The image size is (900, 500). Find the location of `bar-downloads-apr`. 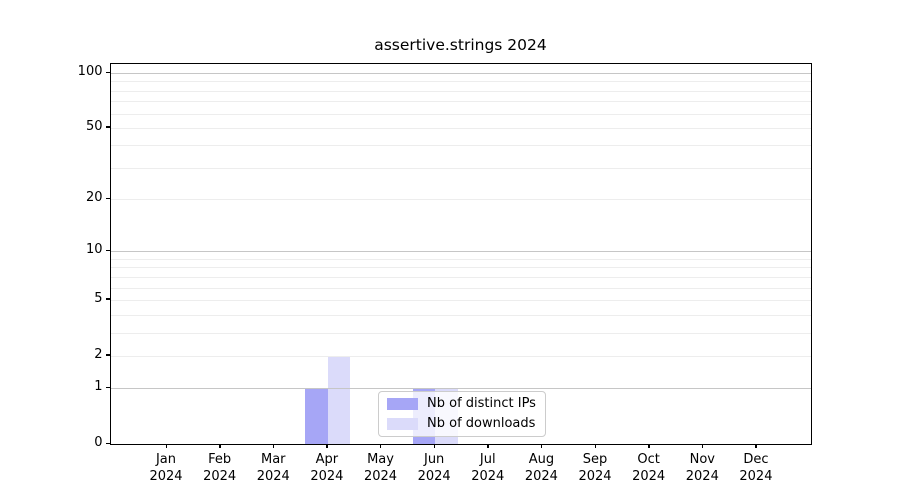

bar-downloads-apr is located at coordinates (339, 399).